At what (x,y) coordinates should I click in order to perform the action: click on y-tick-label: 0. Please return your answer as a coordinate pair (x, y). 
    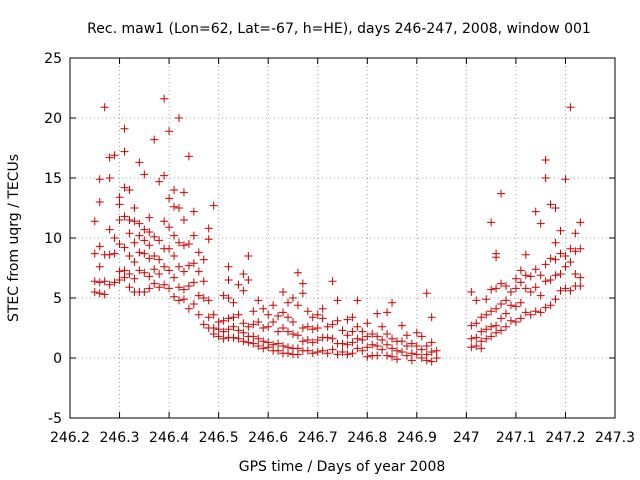
    Looking at the image, I should click on (57, 359).